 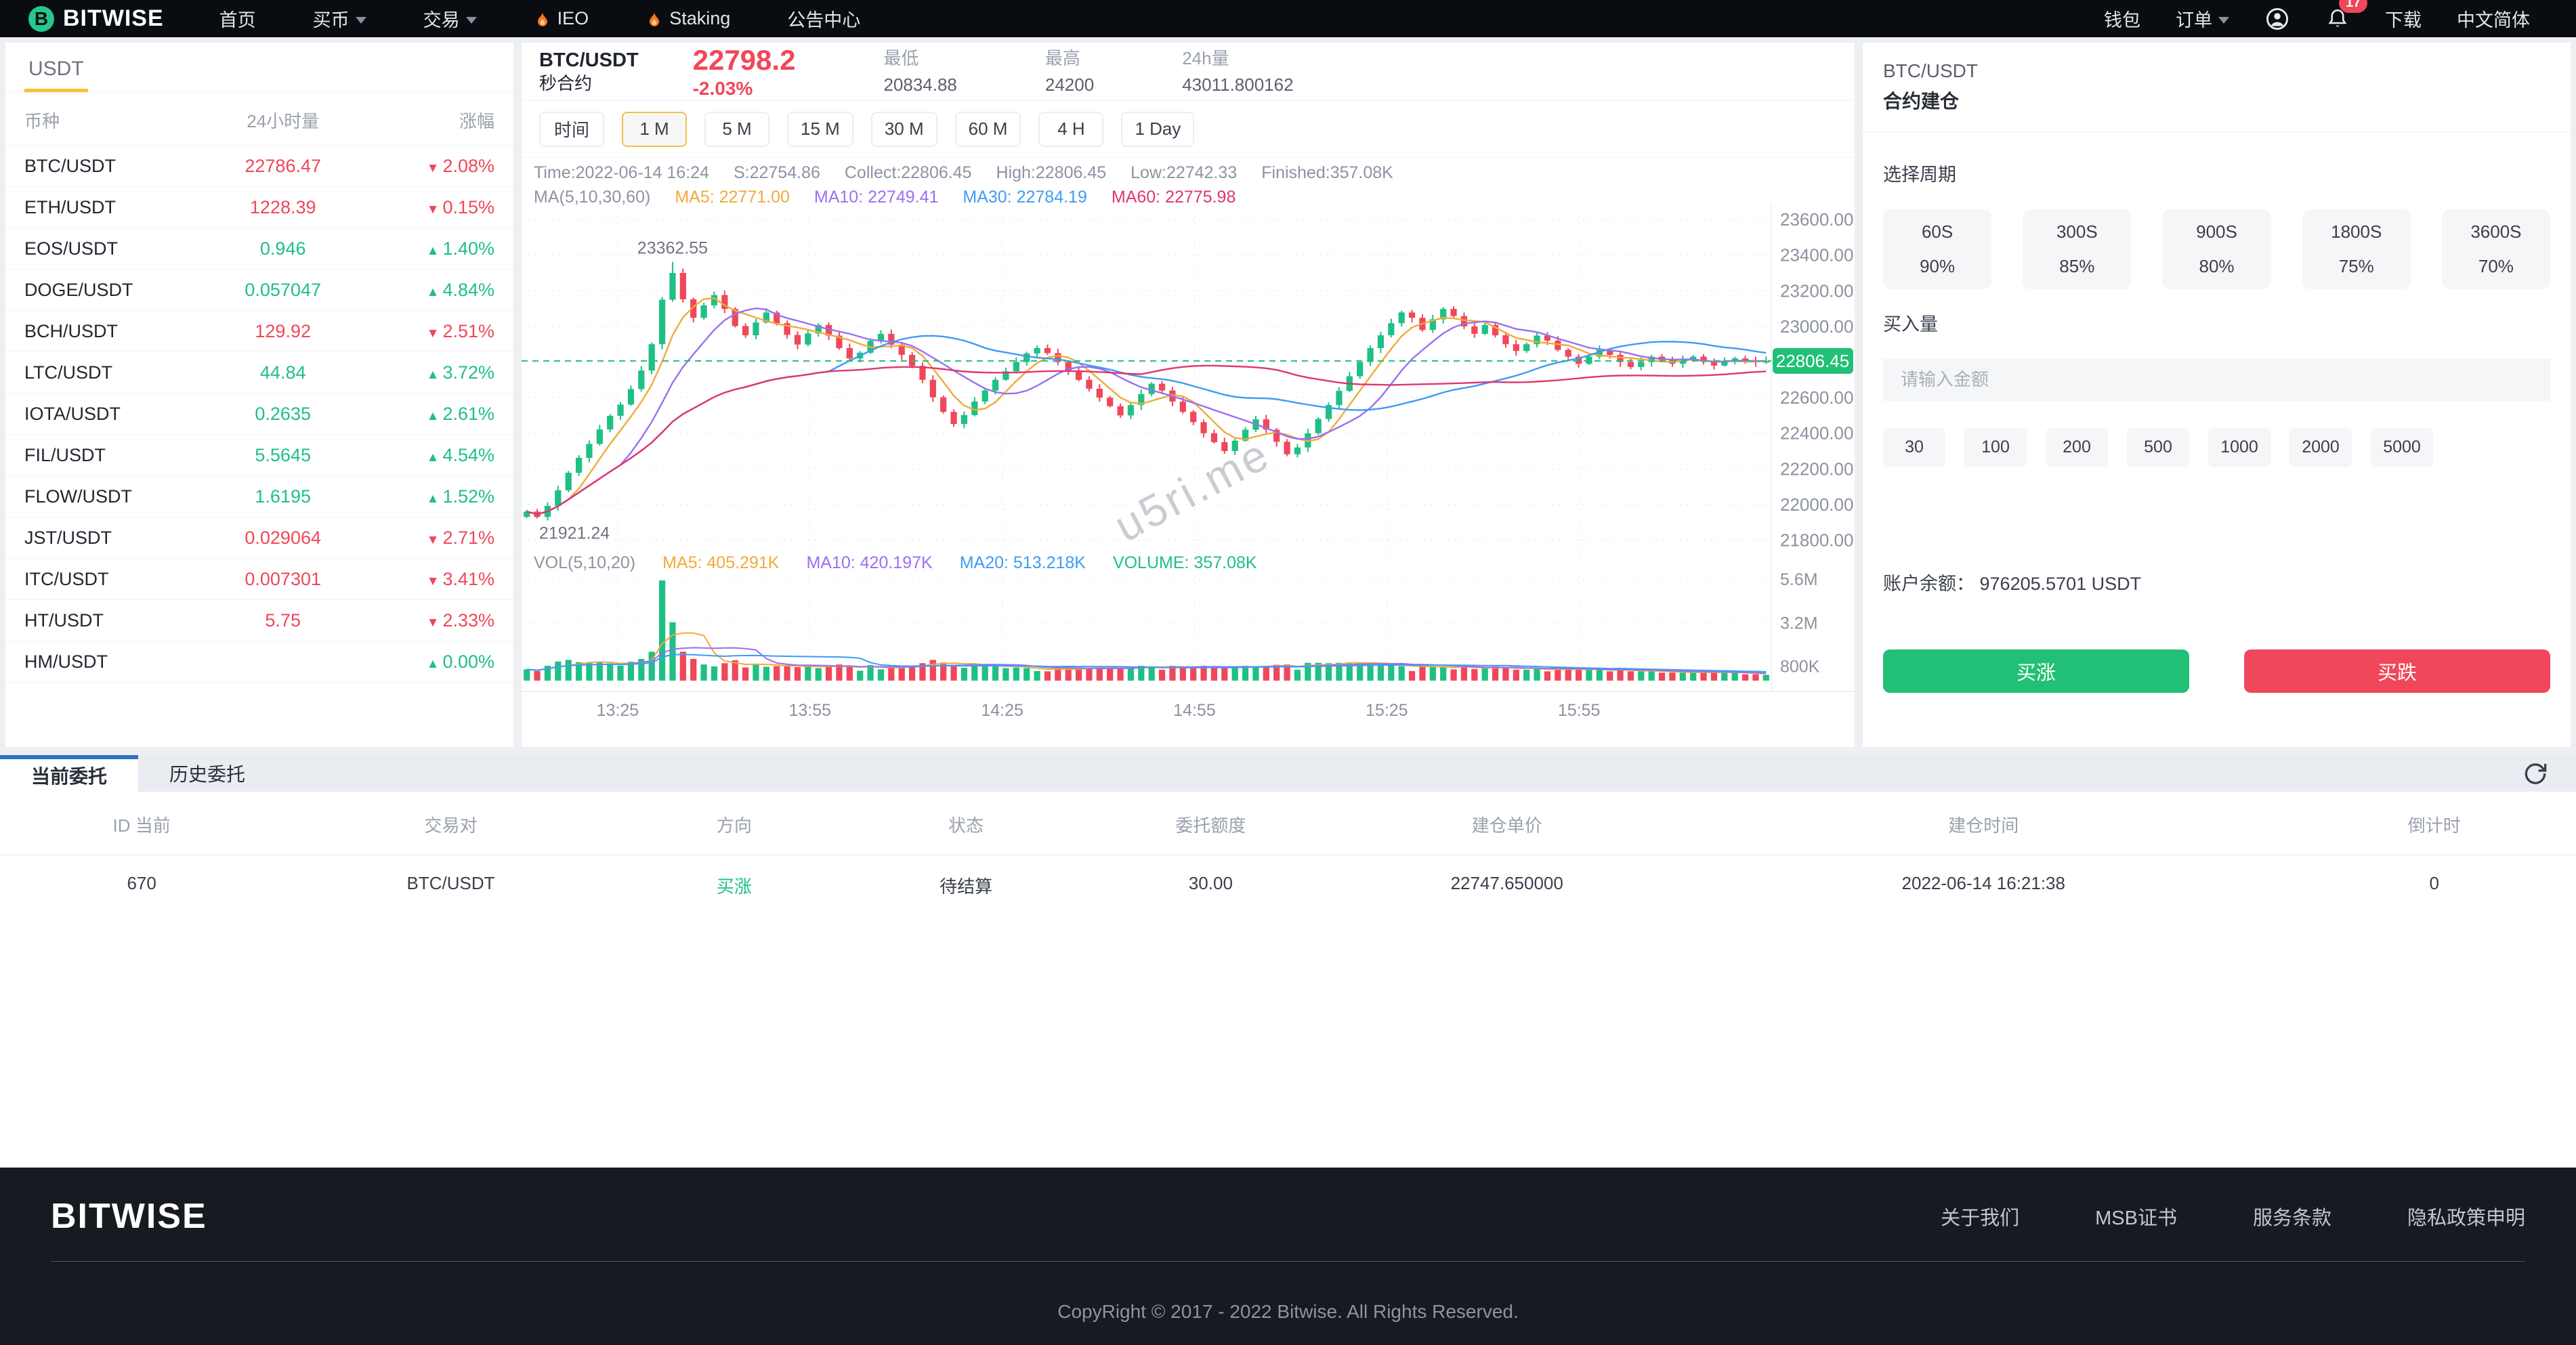 I want to click on market-row-FIL/USDT: FIL/USDT 5.5645 ▲ 4.54%, so click(x=259, y=456).